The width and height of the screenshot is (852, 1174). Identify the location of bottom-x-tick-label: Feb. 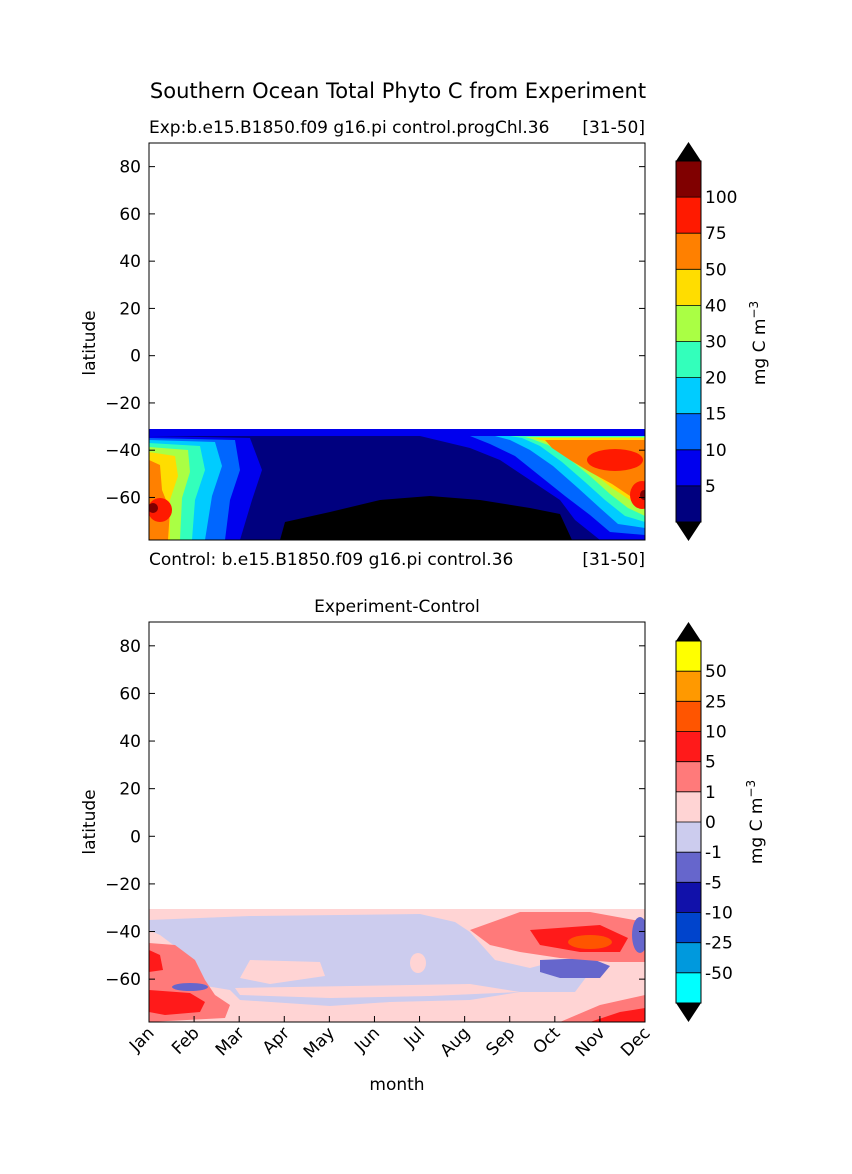
(185, 1040).